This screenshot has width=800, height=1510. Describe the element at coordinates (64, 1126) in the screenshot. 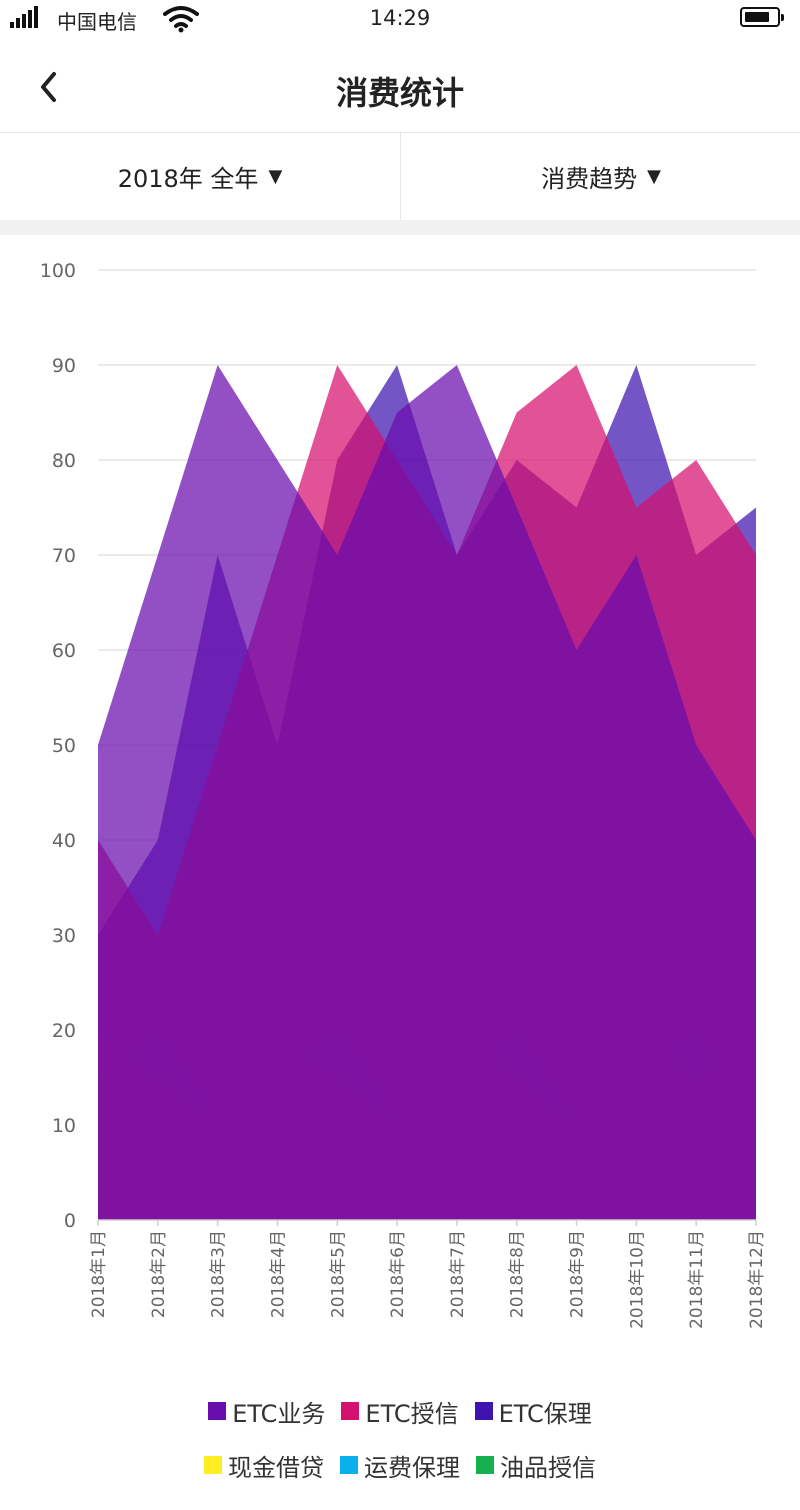

I see `y-tick-label: 10` at that location.